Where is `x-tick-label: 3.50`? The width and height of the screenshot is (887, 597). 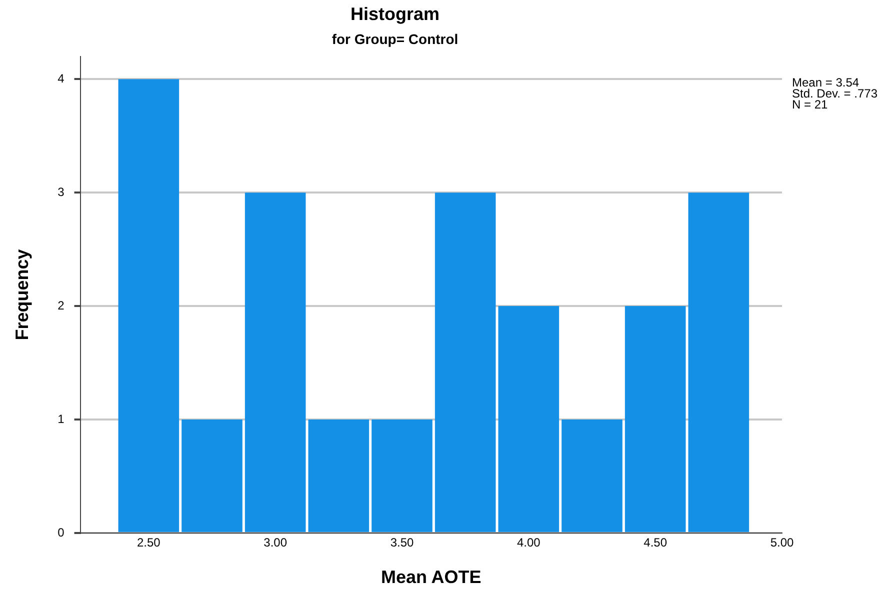 x-tick-label: 3.50 is located at coordinates (402, 543).